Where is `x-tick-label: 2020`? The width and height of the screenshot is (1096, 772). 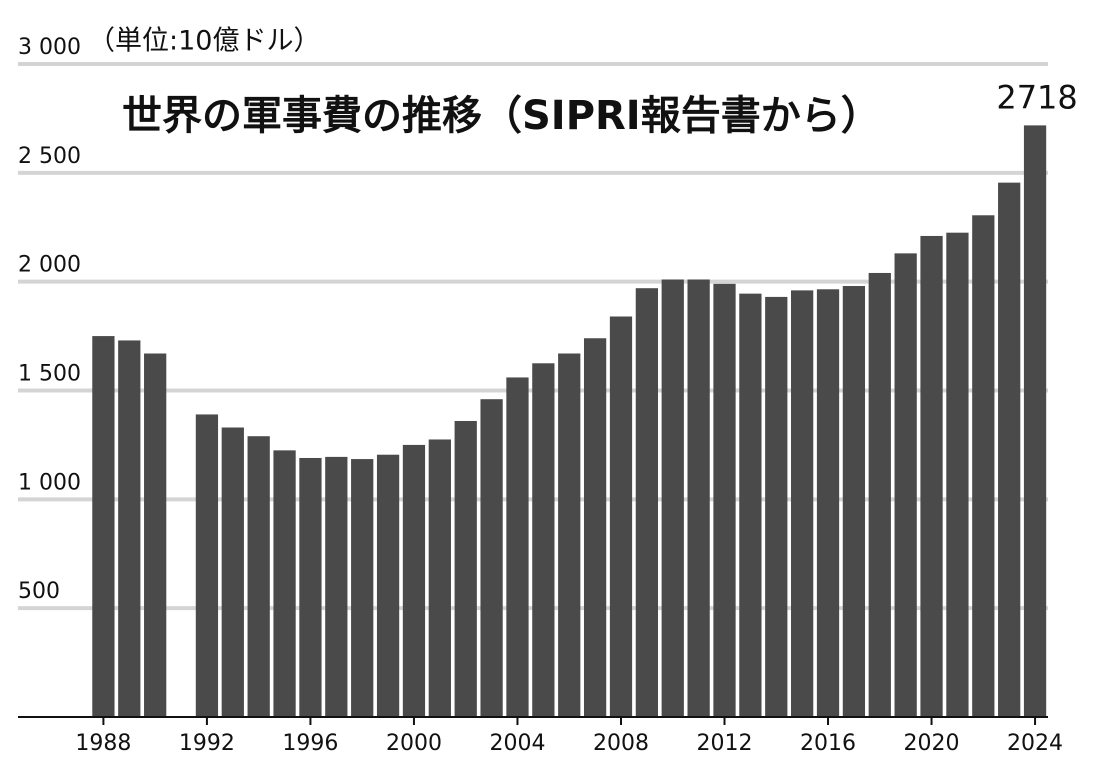 x-tick-label: 2020 is located at coordinates (932, 743).